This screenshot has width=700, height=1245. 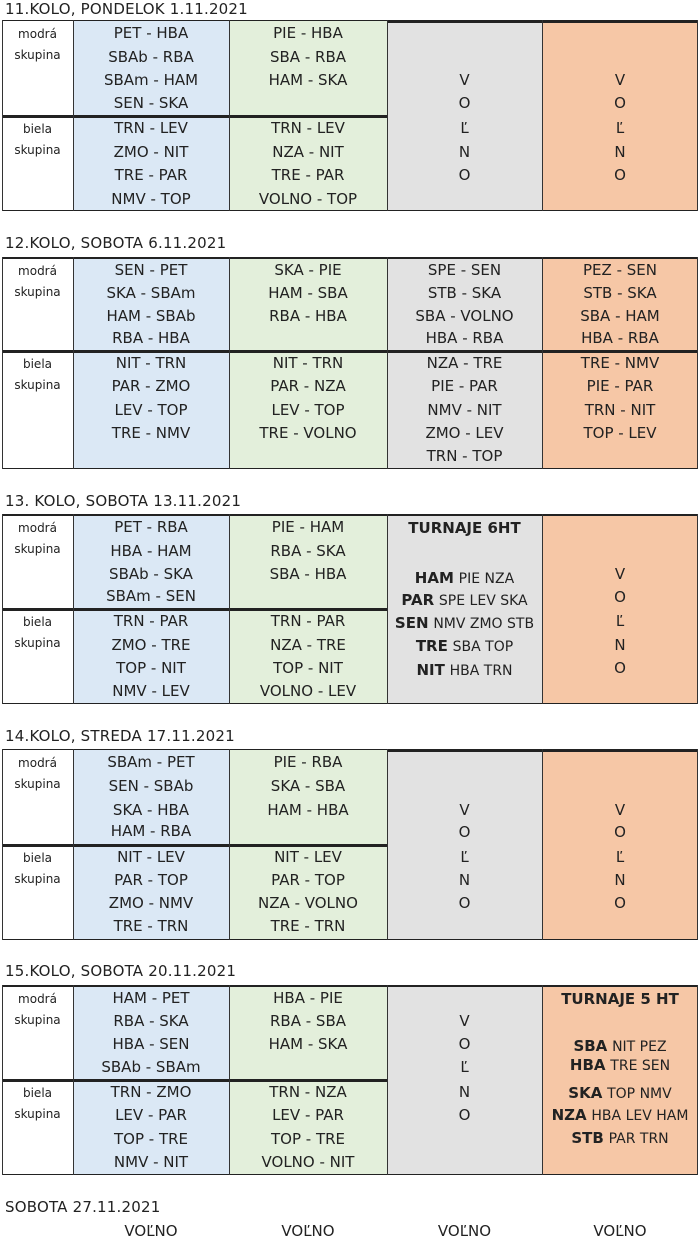 What do you see at coordinates (308, 57) in the screenshot?
I see `match-cell: SBA - RBA` at bounding box center [308, 57].